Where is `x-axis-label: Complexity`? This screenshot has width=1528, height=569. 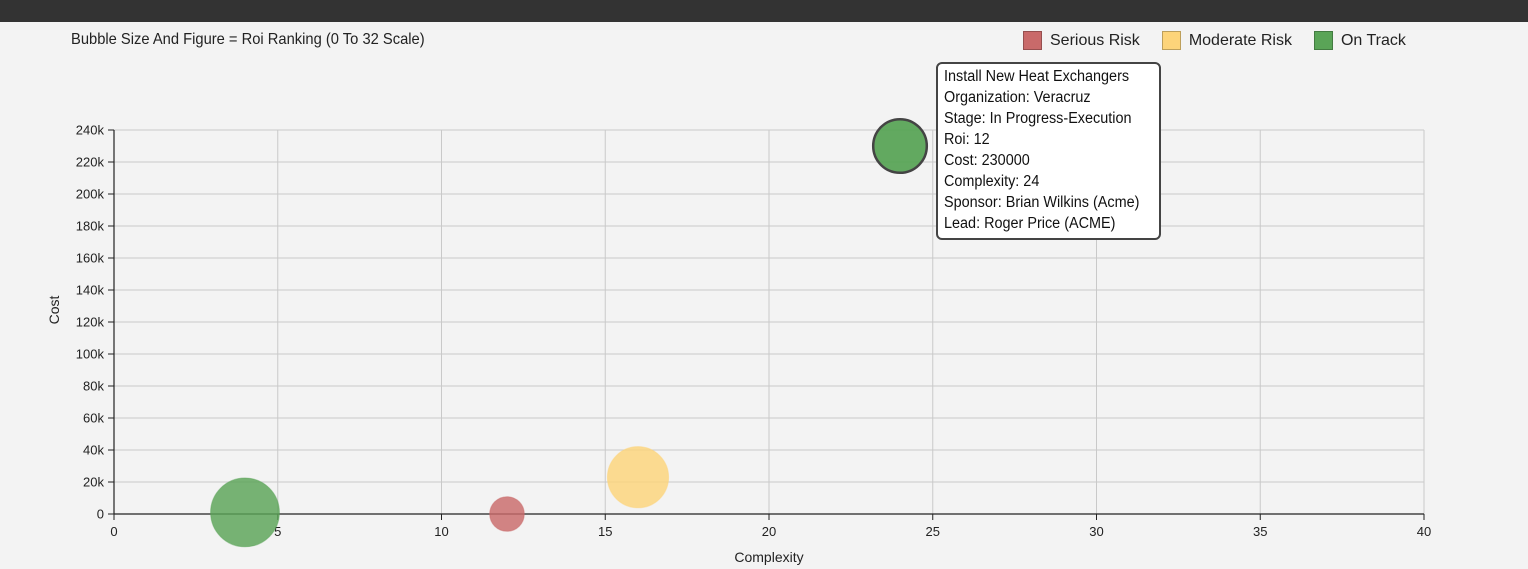 x-axis-label: Complexity is located at coordinates (768, 557).